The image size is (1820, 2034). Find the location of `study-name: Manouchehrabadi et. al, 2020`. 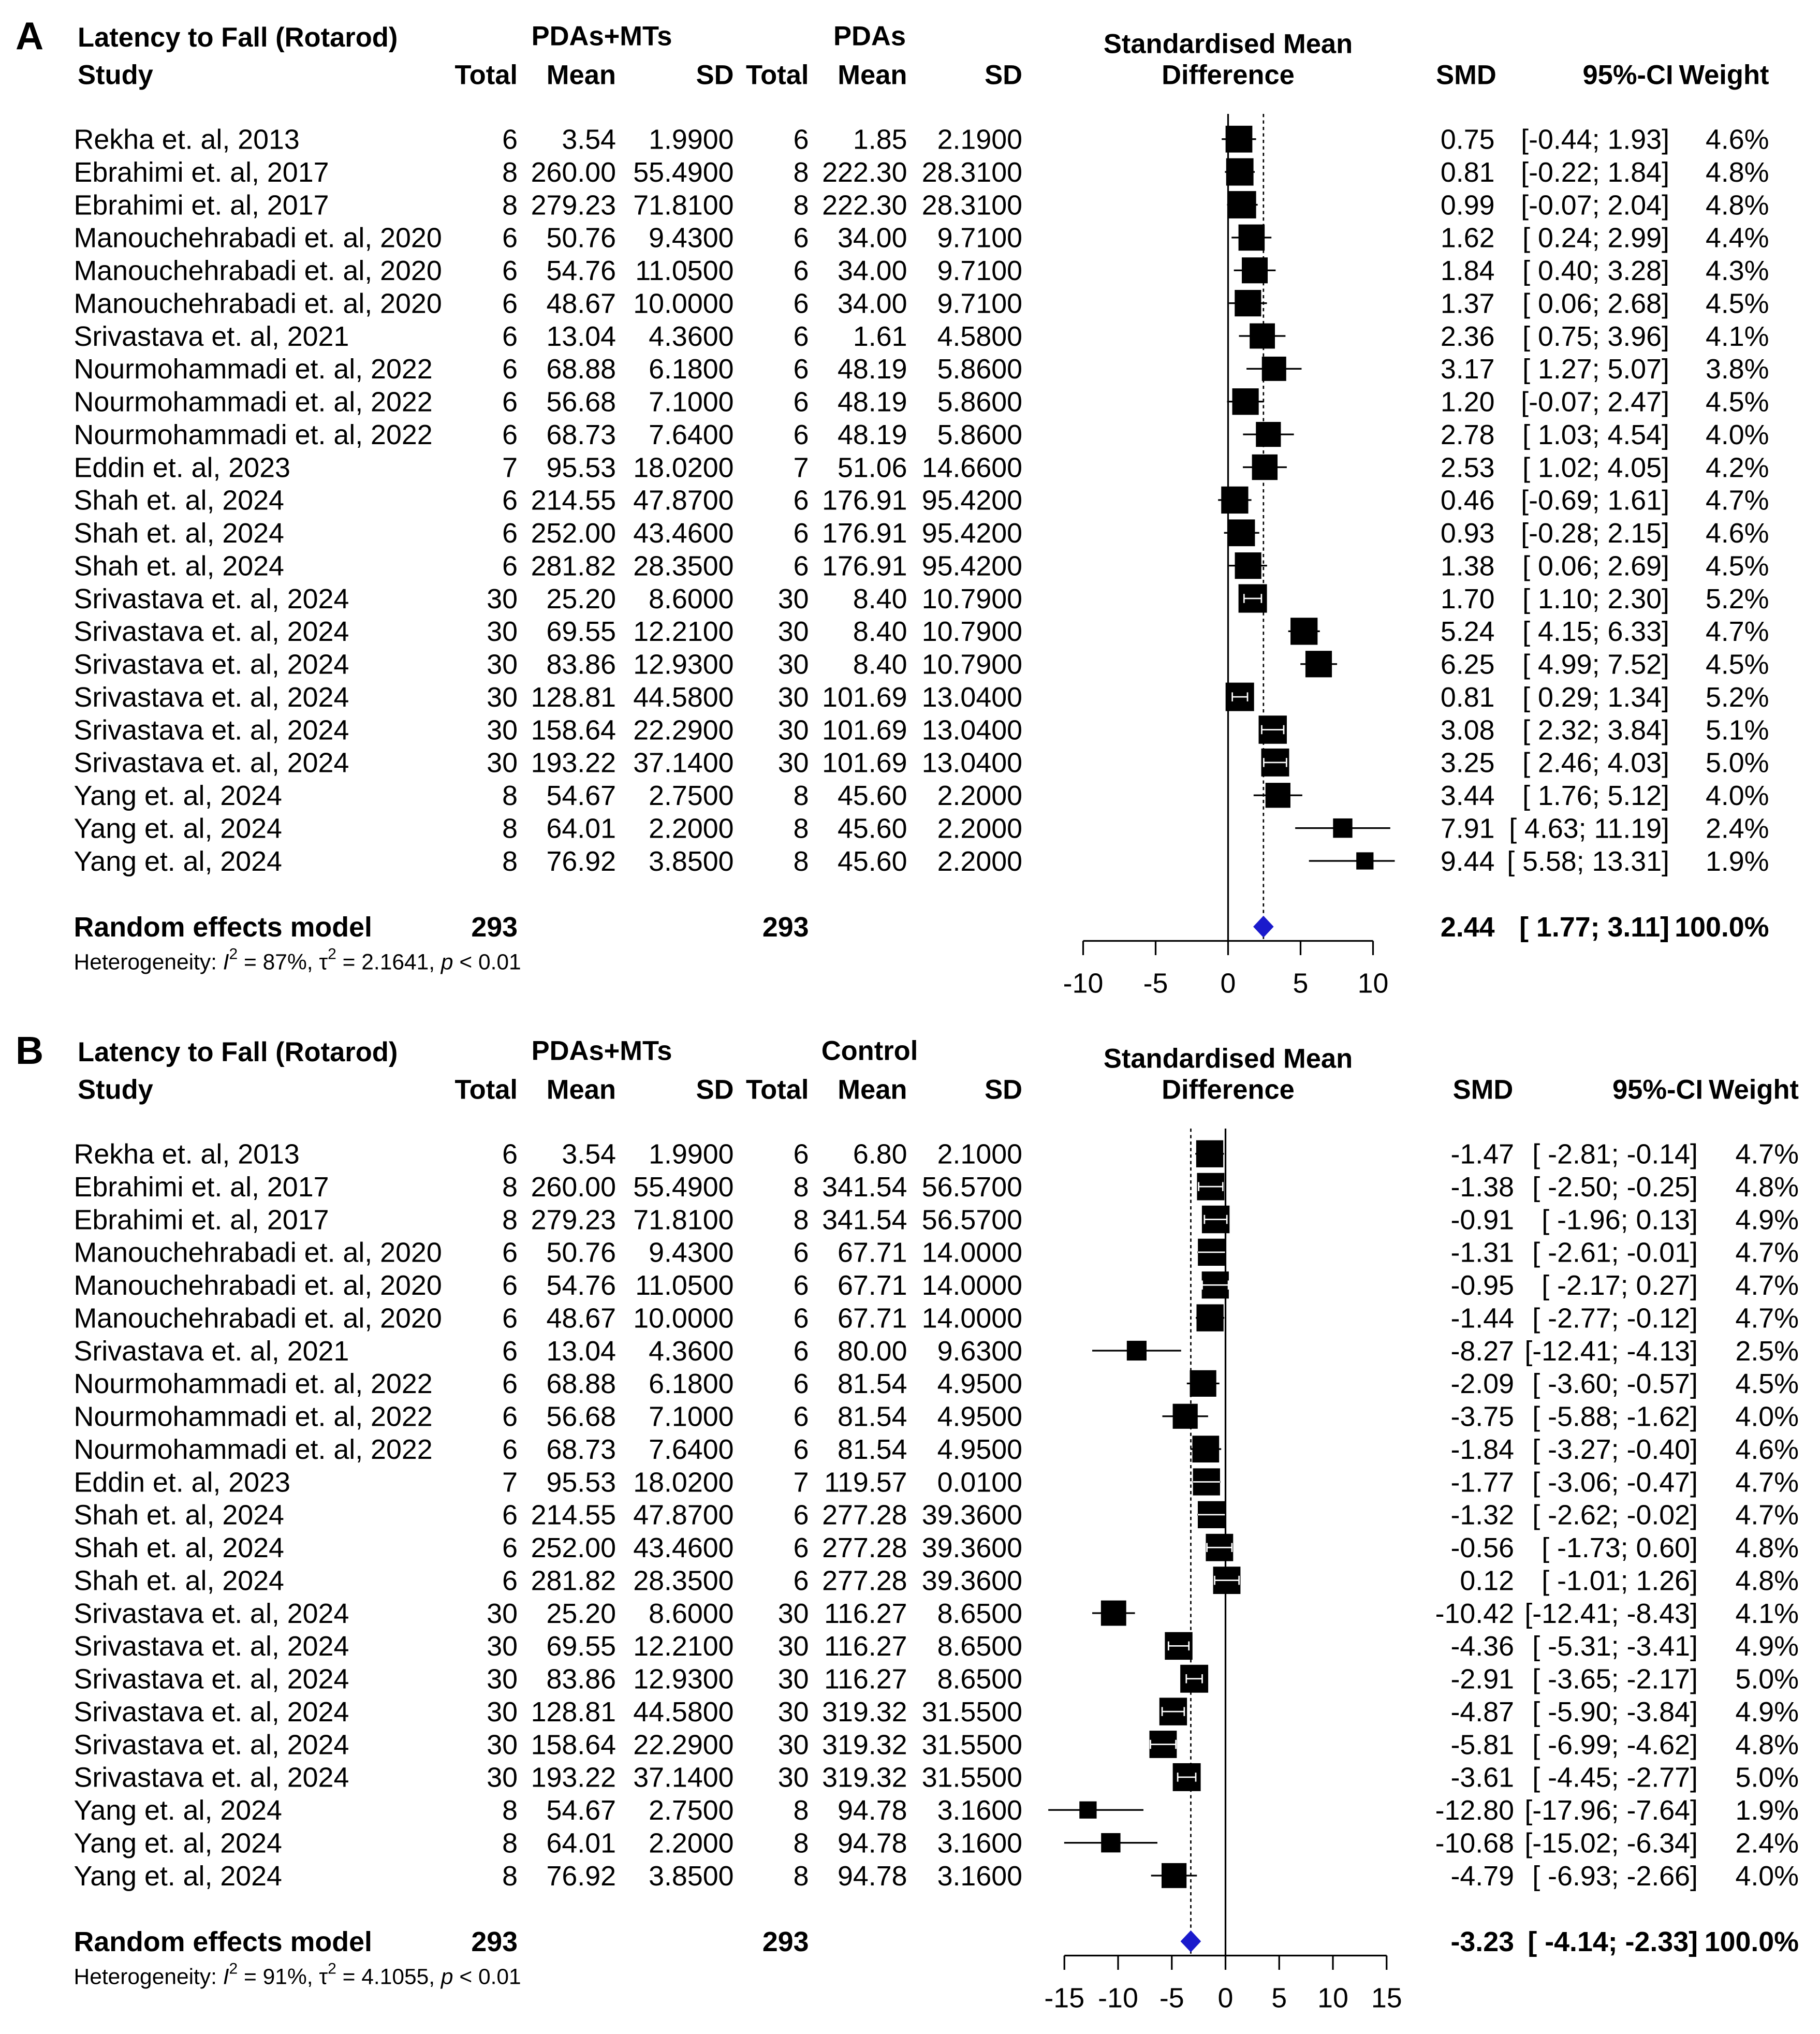

study-name: Manouchehrabadi et. al, 2020 is located at coordinates (258, 1253).